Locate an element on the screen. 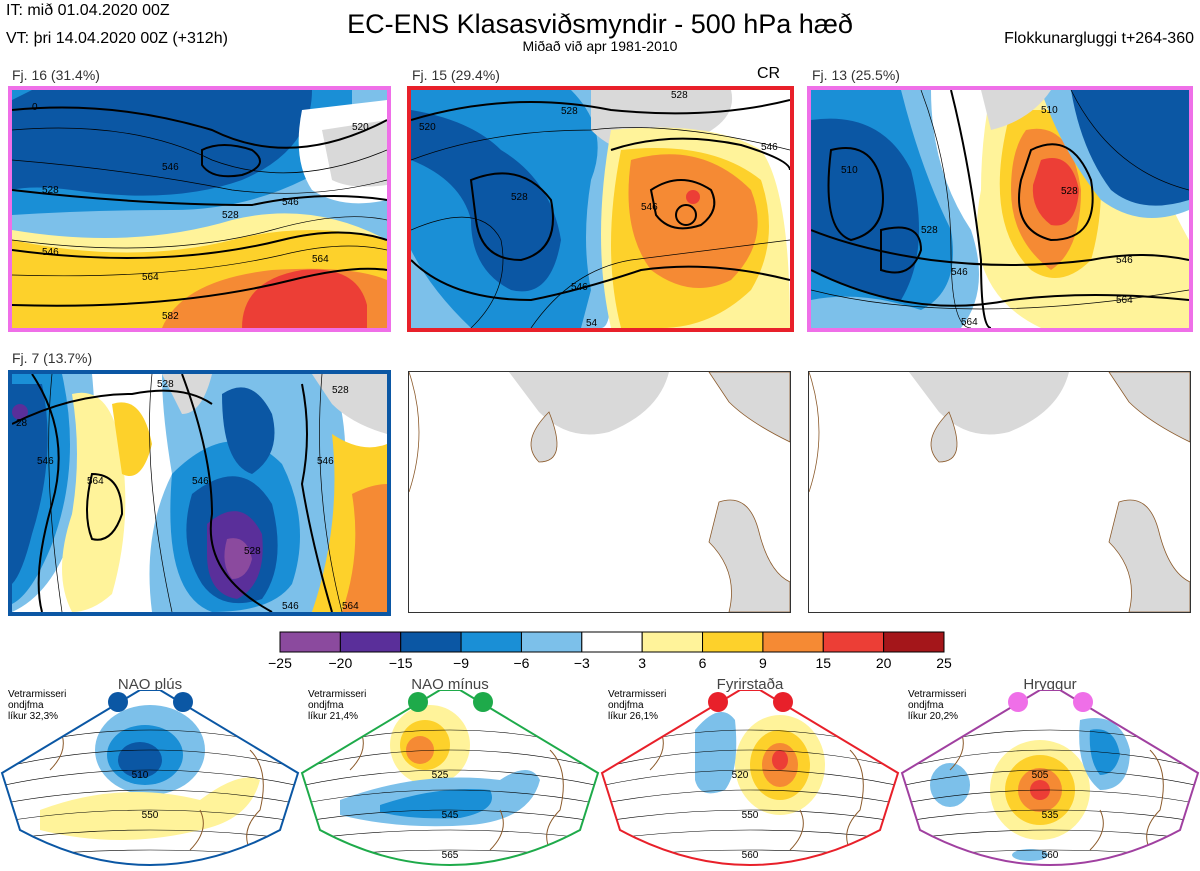  colorbar-tick-label: −15 is located at coordinates (400, 663).